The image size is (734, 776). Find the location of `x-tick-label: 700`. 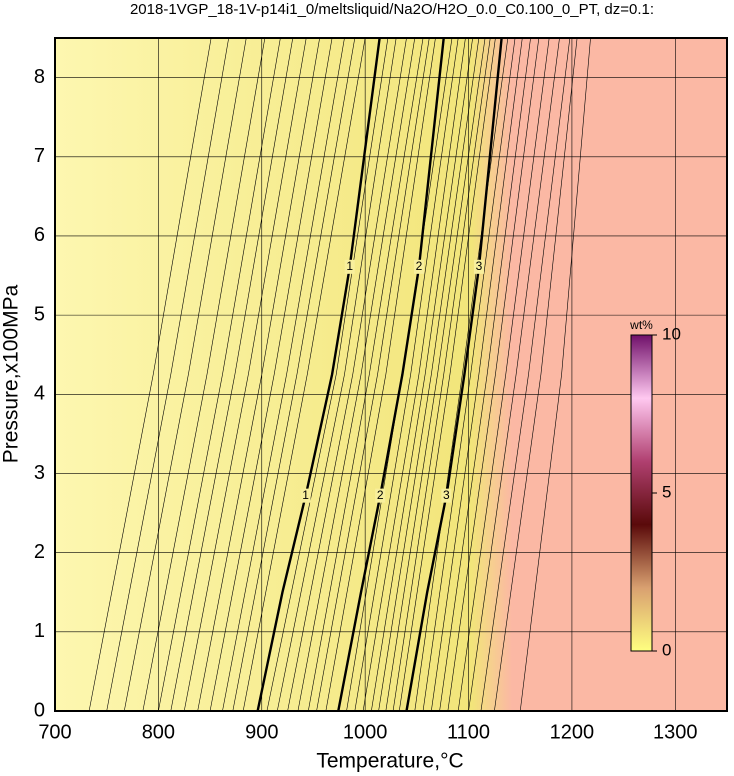

x-tick-label: 700 is located at coordinates (54, 732).